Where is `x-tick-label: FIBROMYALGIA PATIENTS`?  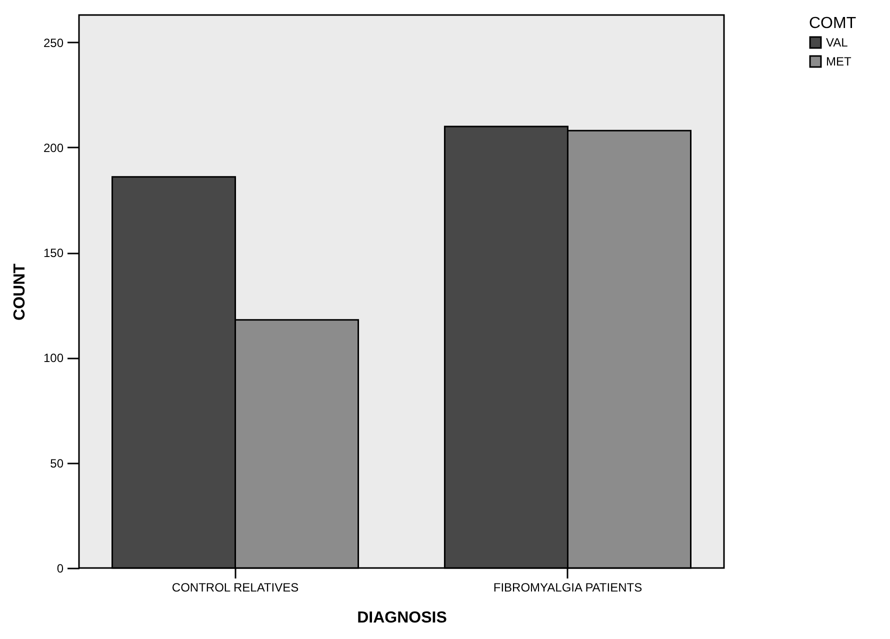 x-tick-label: FIBROMYALGIA PATIENTS is located at coordinates (567, 587).